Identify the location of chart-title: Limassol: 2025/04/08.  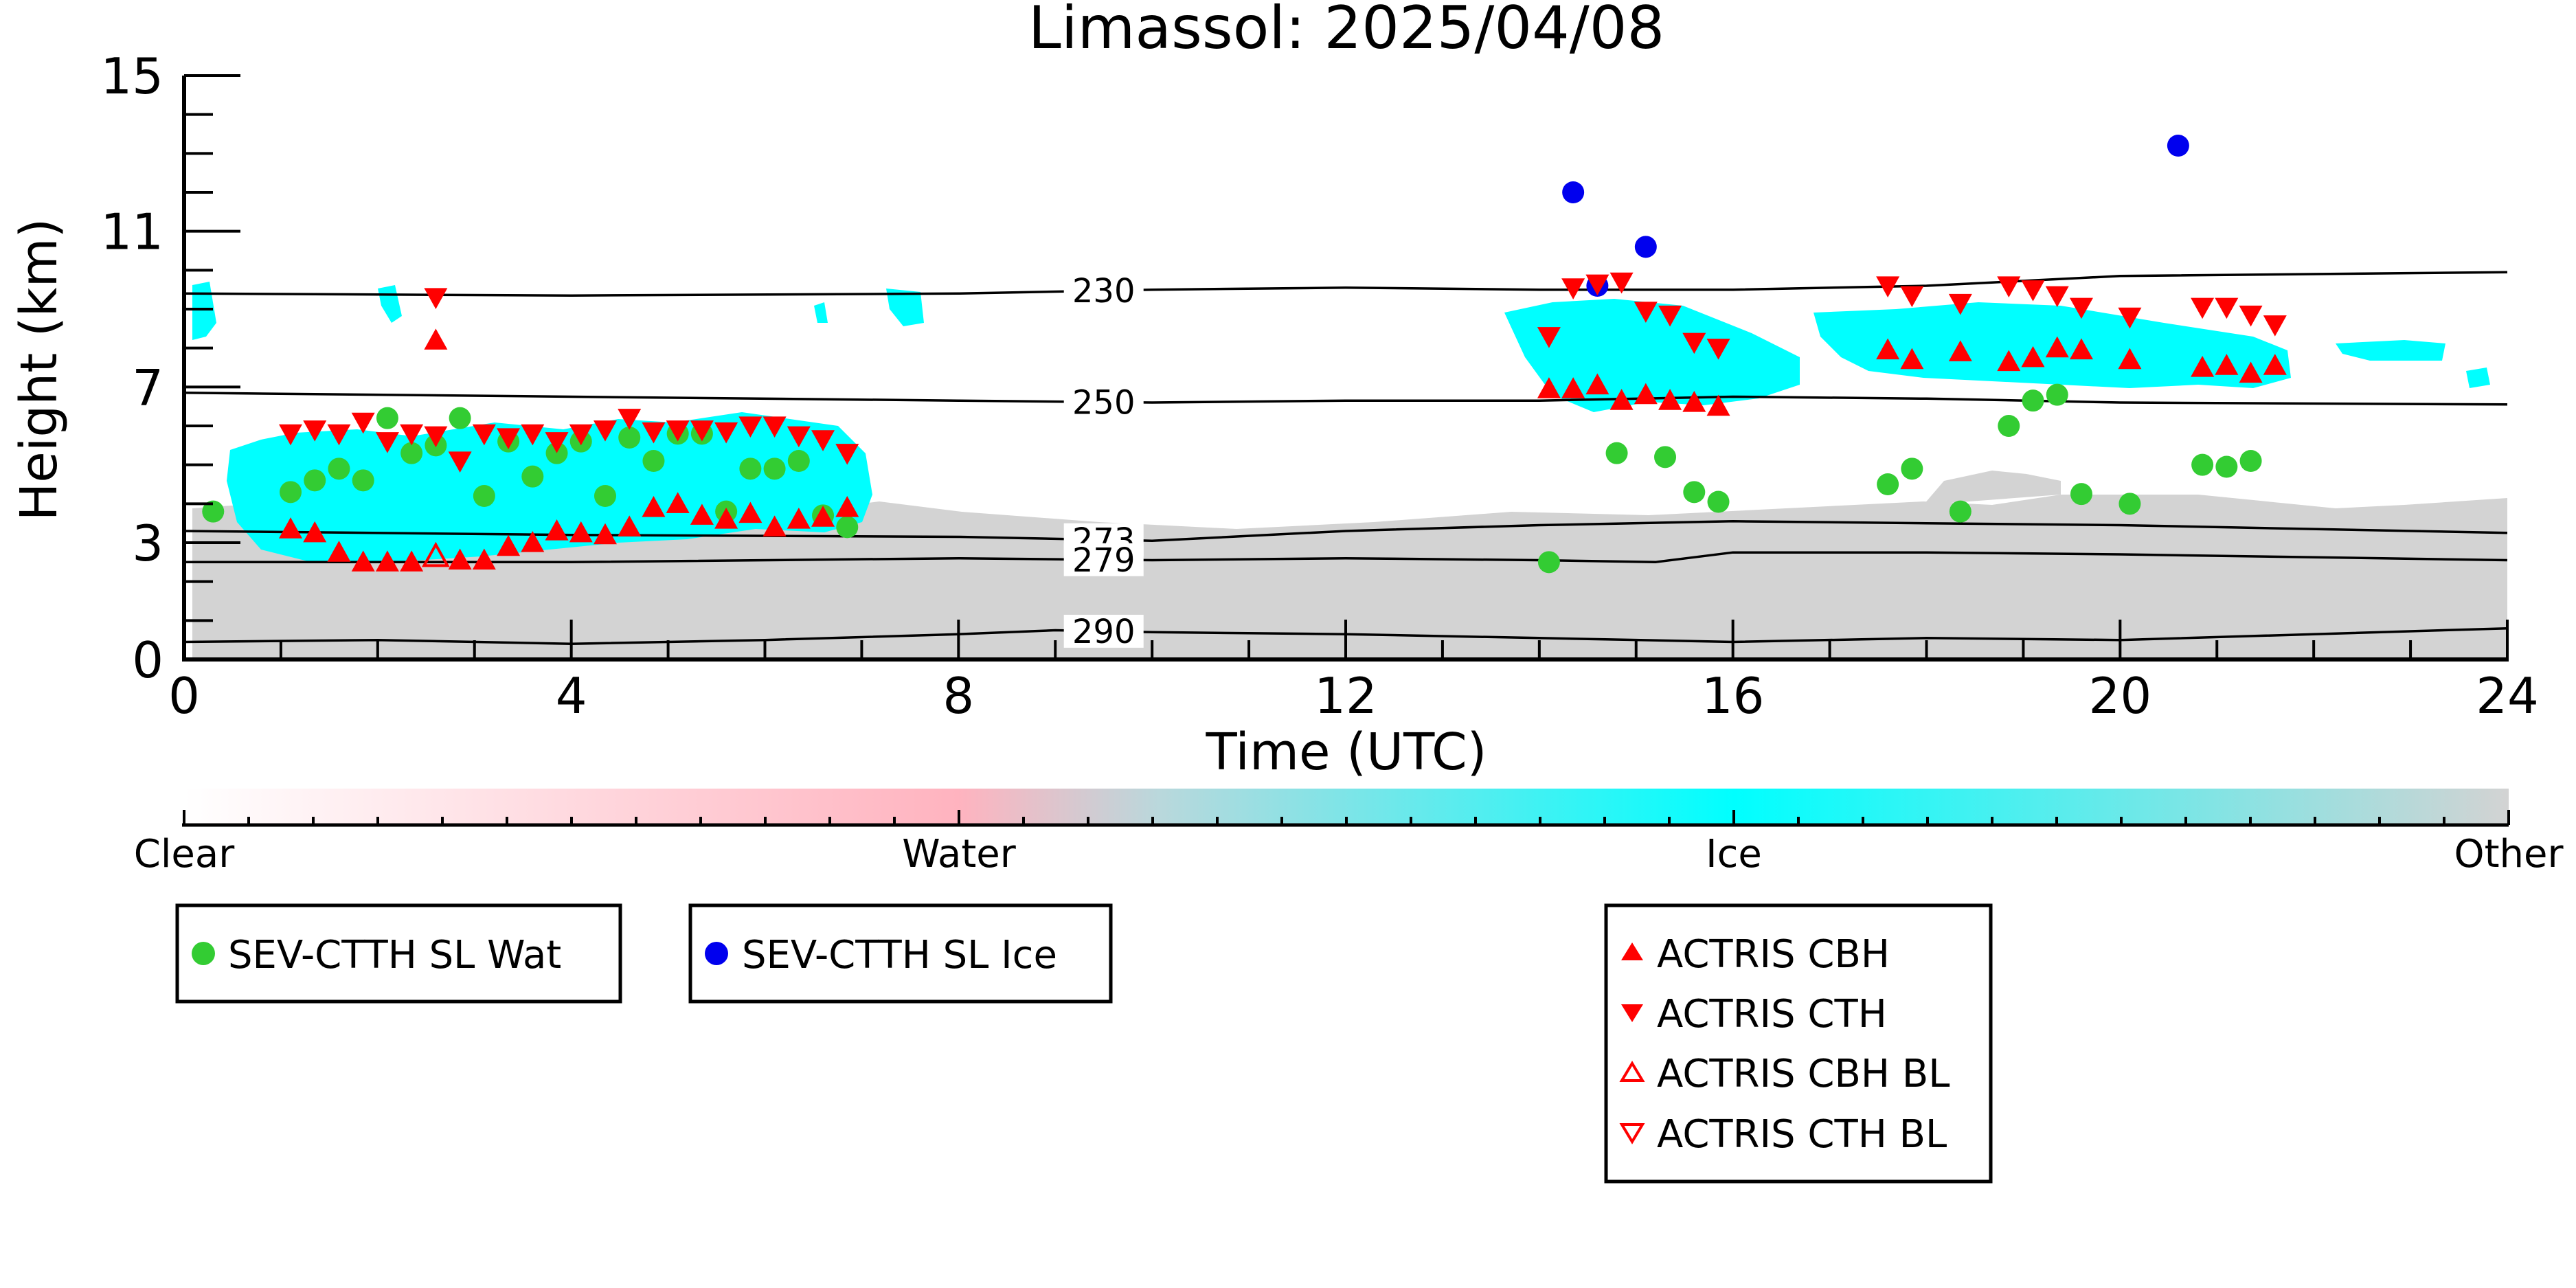
(1346, 31).